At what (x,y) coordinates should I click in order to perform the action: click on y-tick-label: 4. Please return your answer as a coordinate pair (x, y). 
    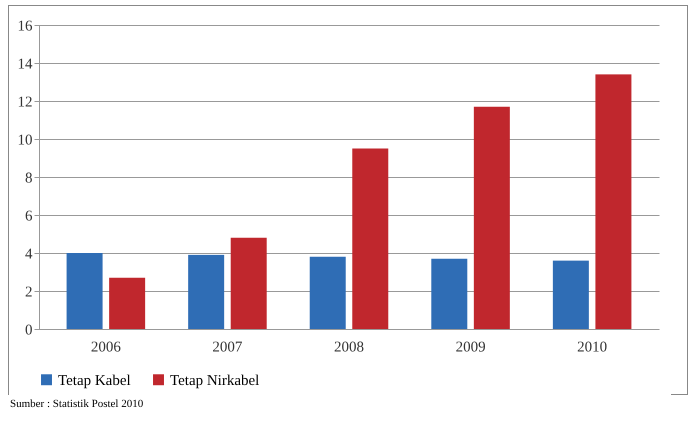
    Looking at the image, I should click on (29, 254).